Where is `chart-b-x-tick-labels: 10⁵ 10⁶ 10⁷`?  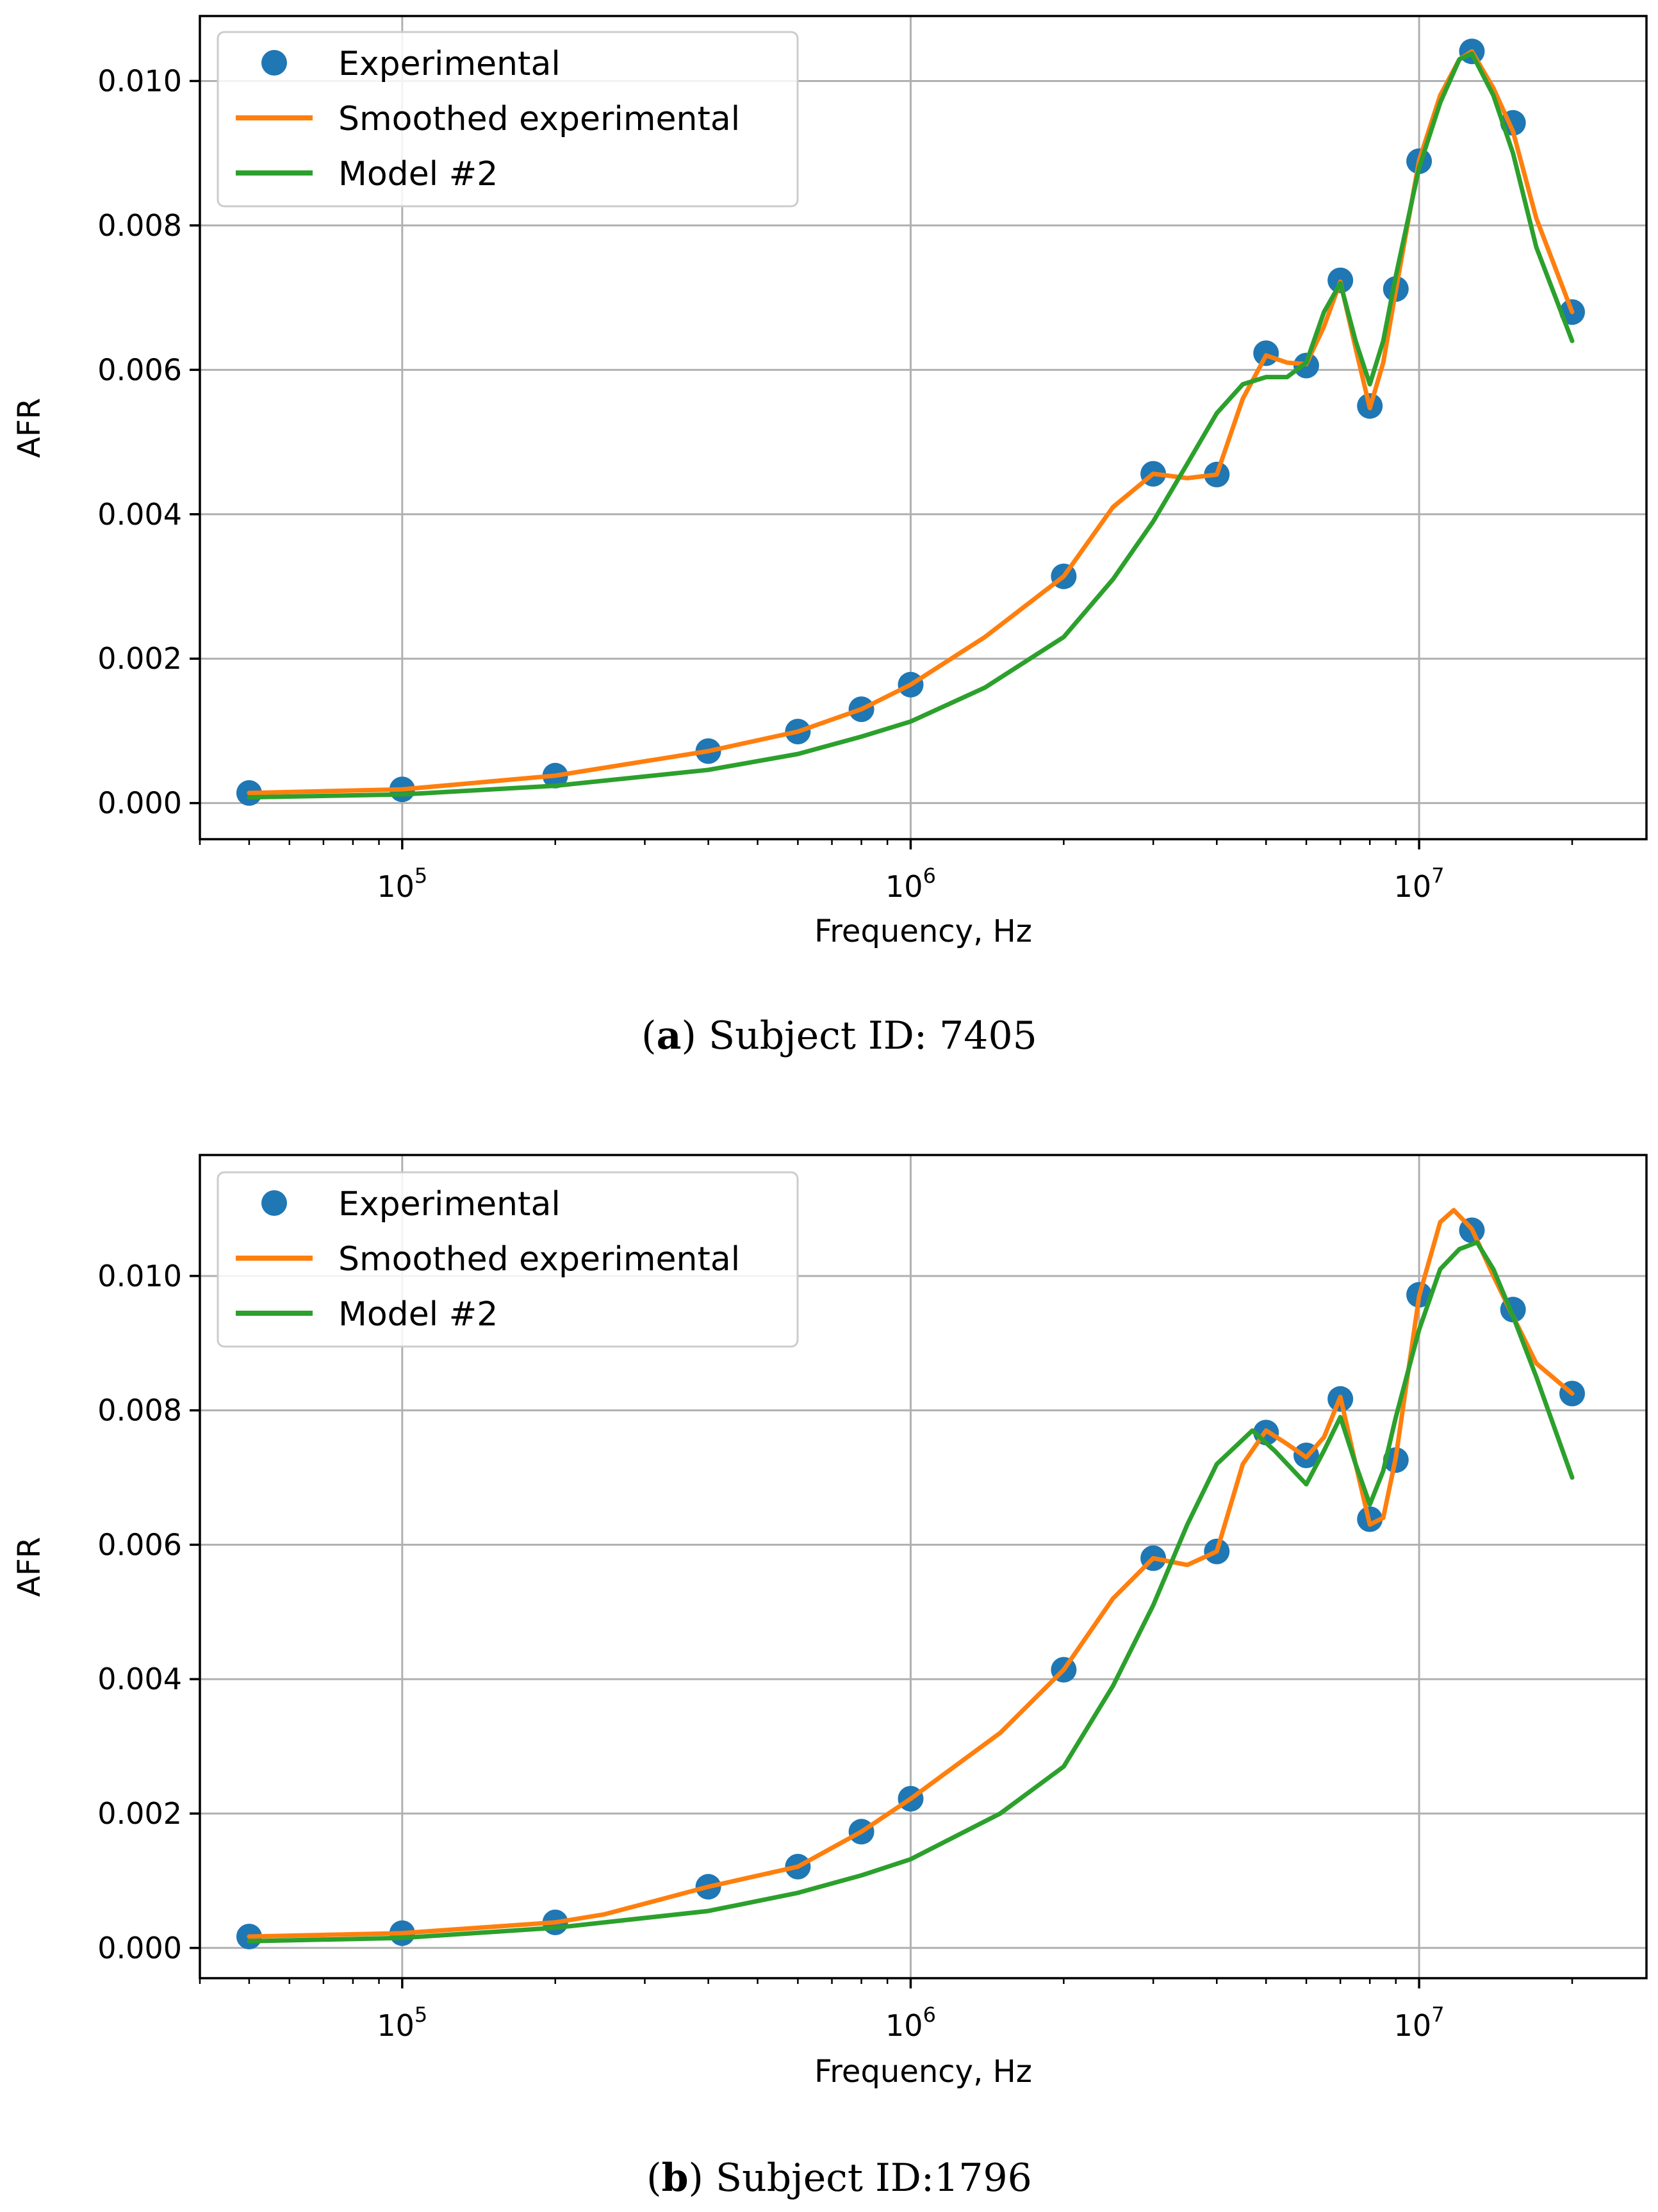
chart-b-x-tick-labels: 10⁵ 10⁶ 10⁷ is located at coordinates (911, 2023).